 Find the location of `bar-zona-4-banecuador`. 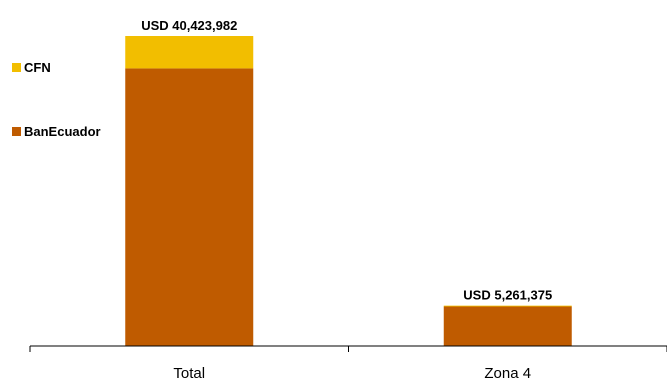

bar-zona-4-banecuador is located at coordinates (507, 326).